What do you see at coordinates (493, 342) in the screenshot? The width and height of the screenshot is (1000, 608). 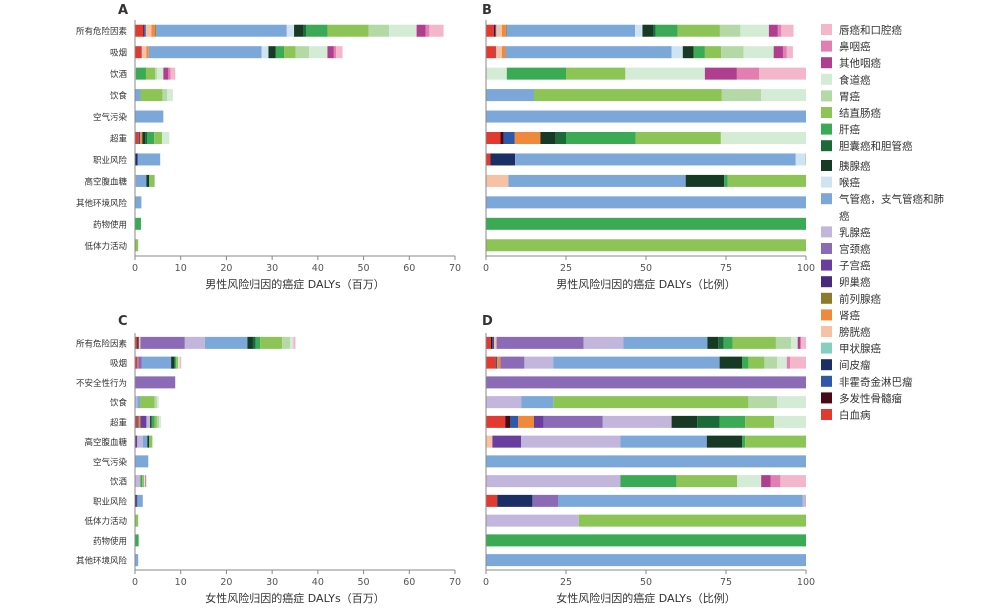 I see `bar-segment-nhl` at bounding box center [493, 342].